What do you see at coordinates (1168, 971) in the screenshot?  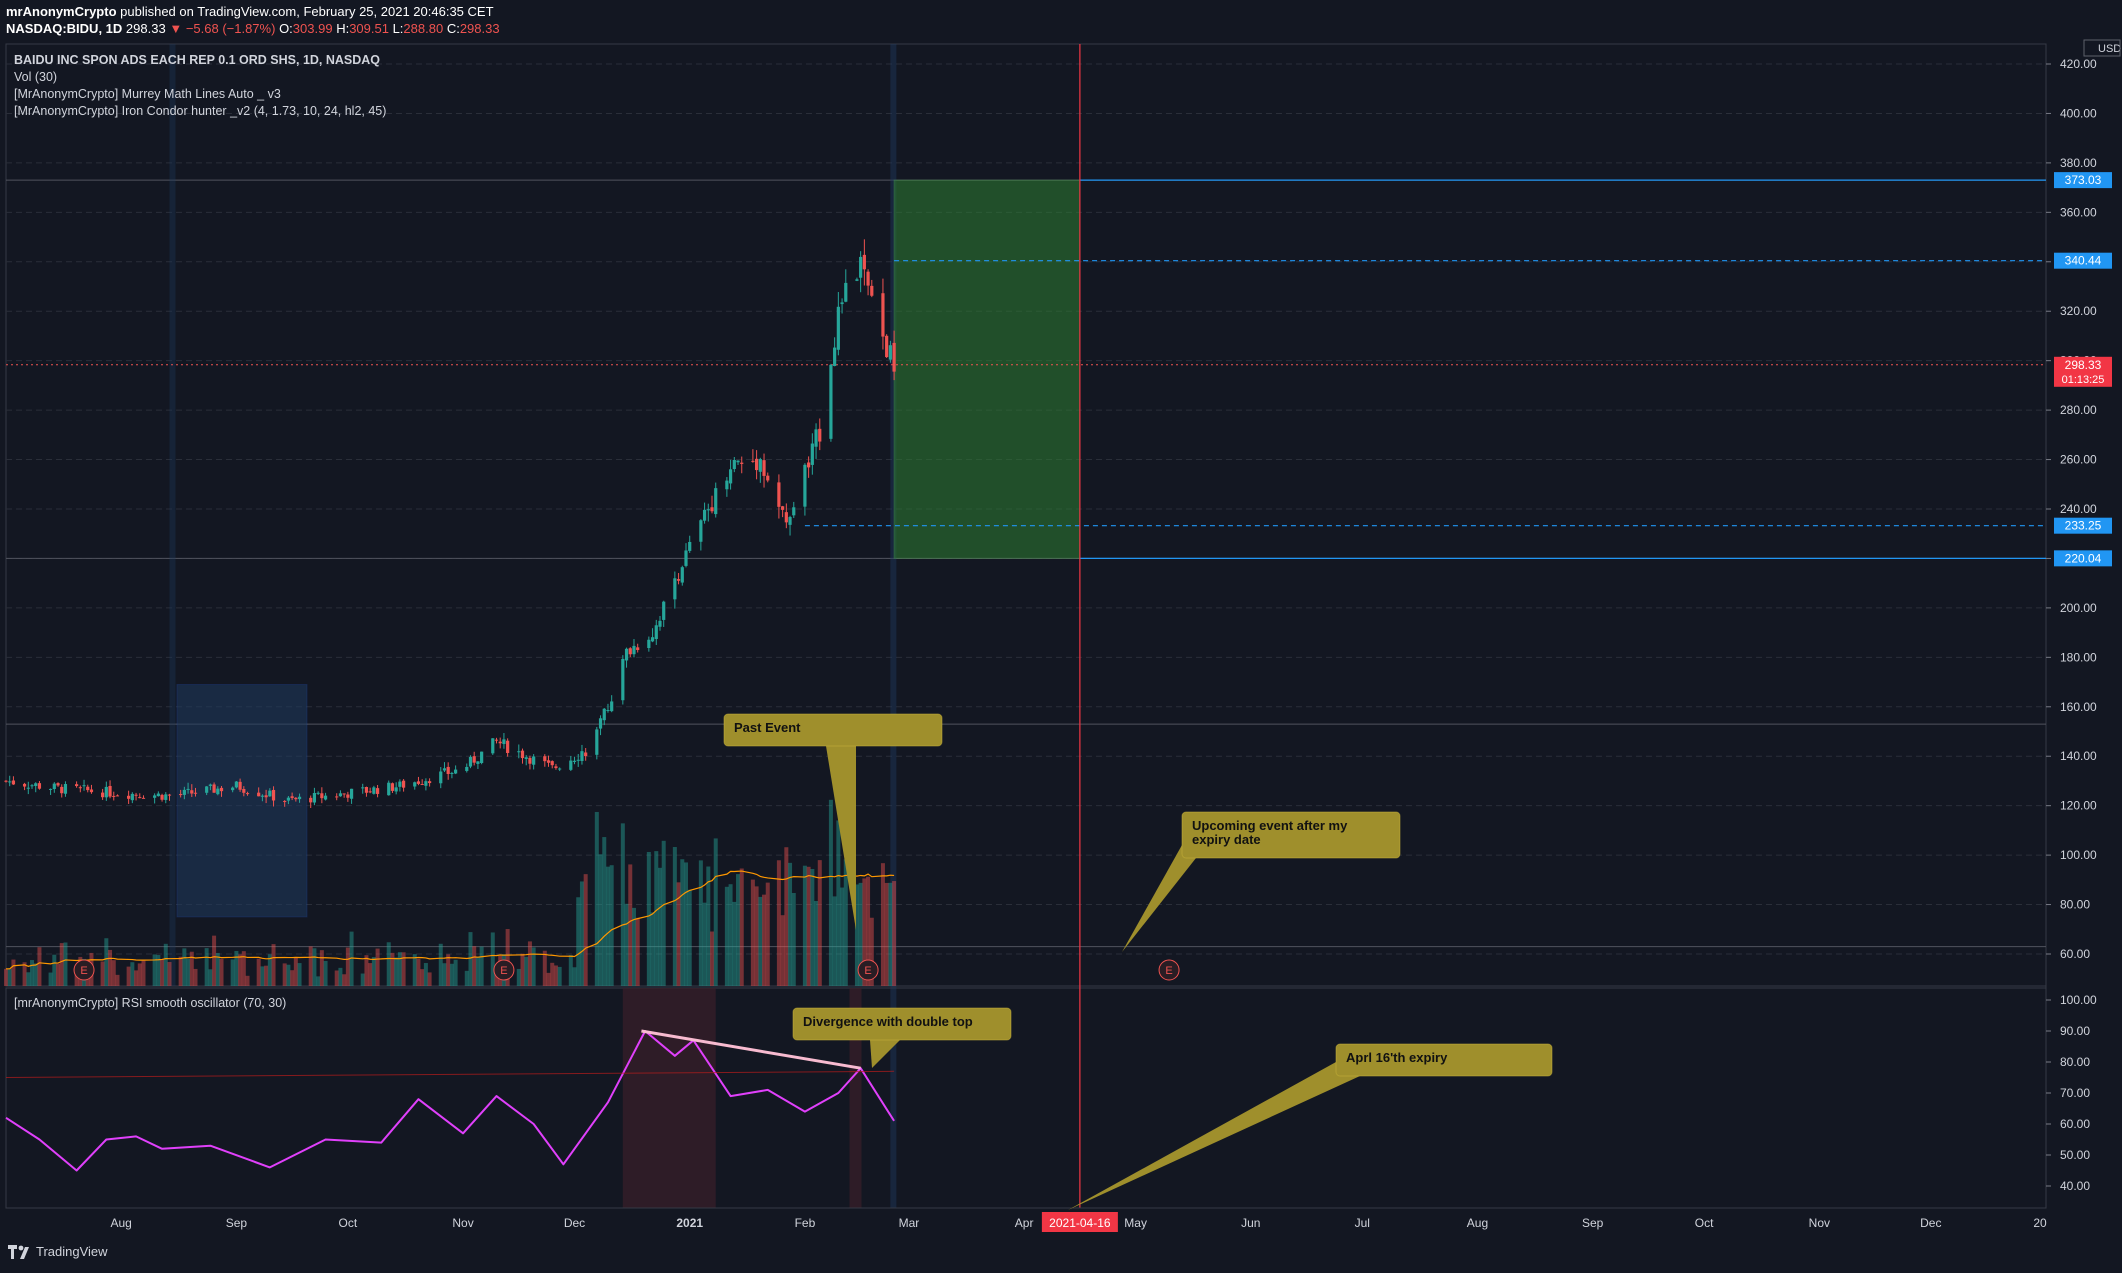 I see `earnings-event-label: E` at bounding box center [1168, 971].